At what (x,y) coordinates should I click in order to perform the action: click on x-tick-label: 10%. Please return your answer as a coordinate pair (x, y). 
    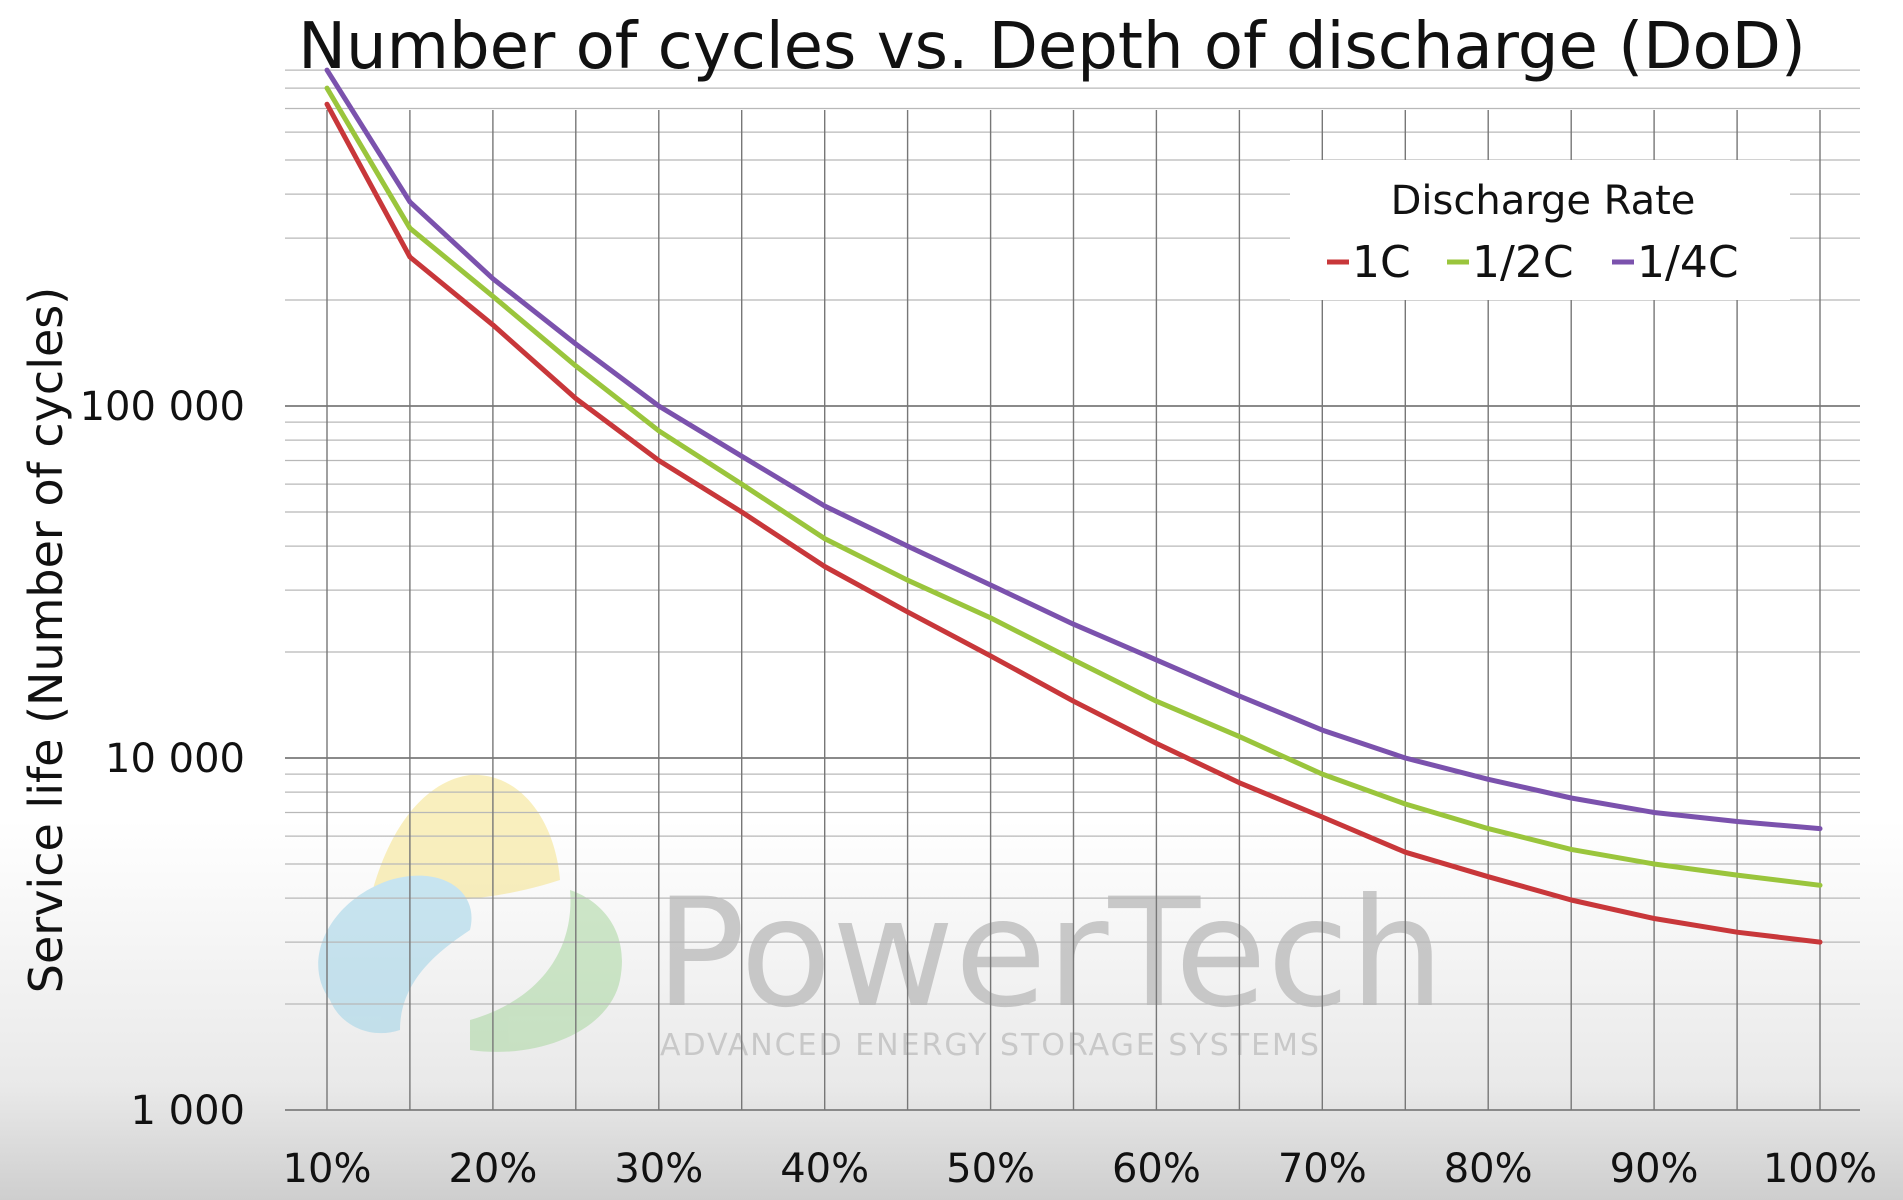
    Looking at the image, I should click on (327, 1169).